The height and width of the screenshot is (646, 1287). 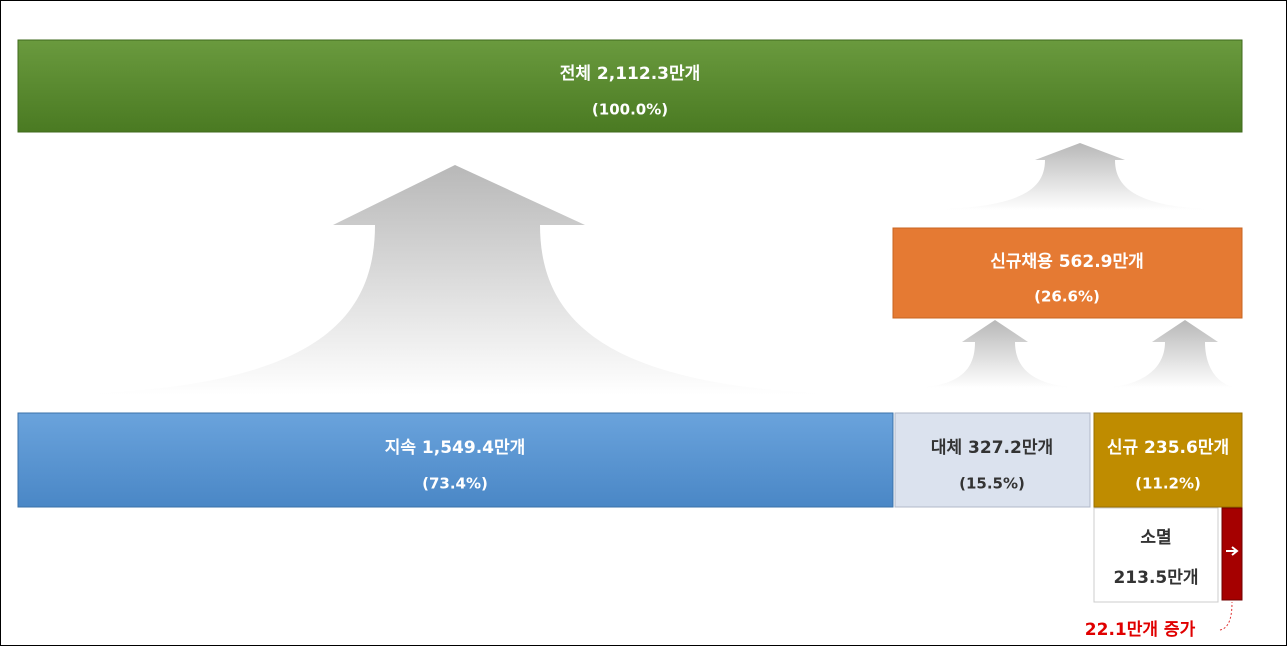 I want to click on continued-box, so click(x=455, y=460).